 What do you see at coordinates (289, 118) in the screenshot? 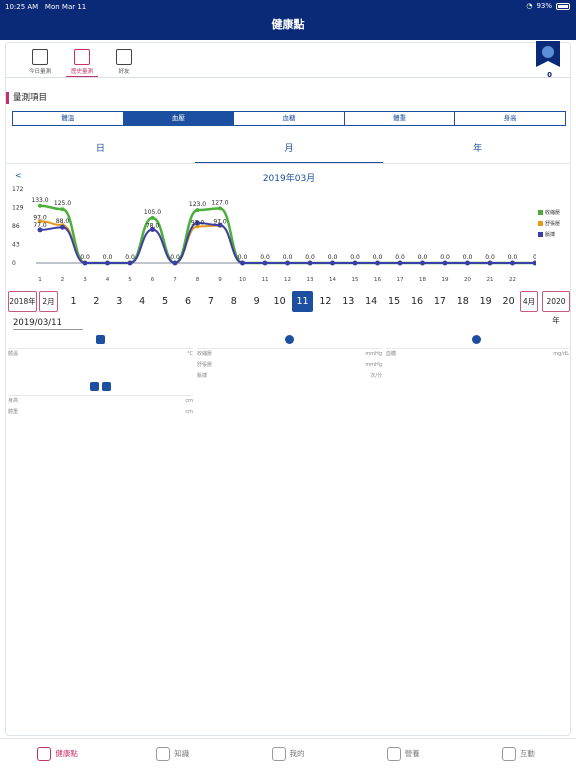
I see `category-blood-sugar: 血糖` at bounding box center [289, 118].